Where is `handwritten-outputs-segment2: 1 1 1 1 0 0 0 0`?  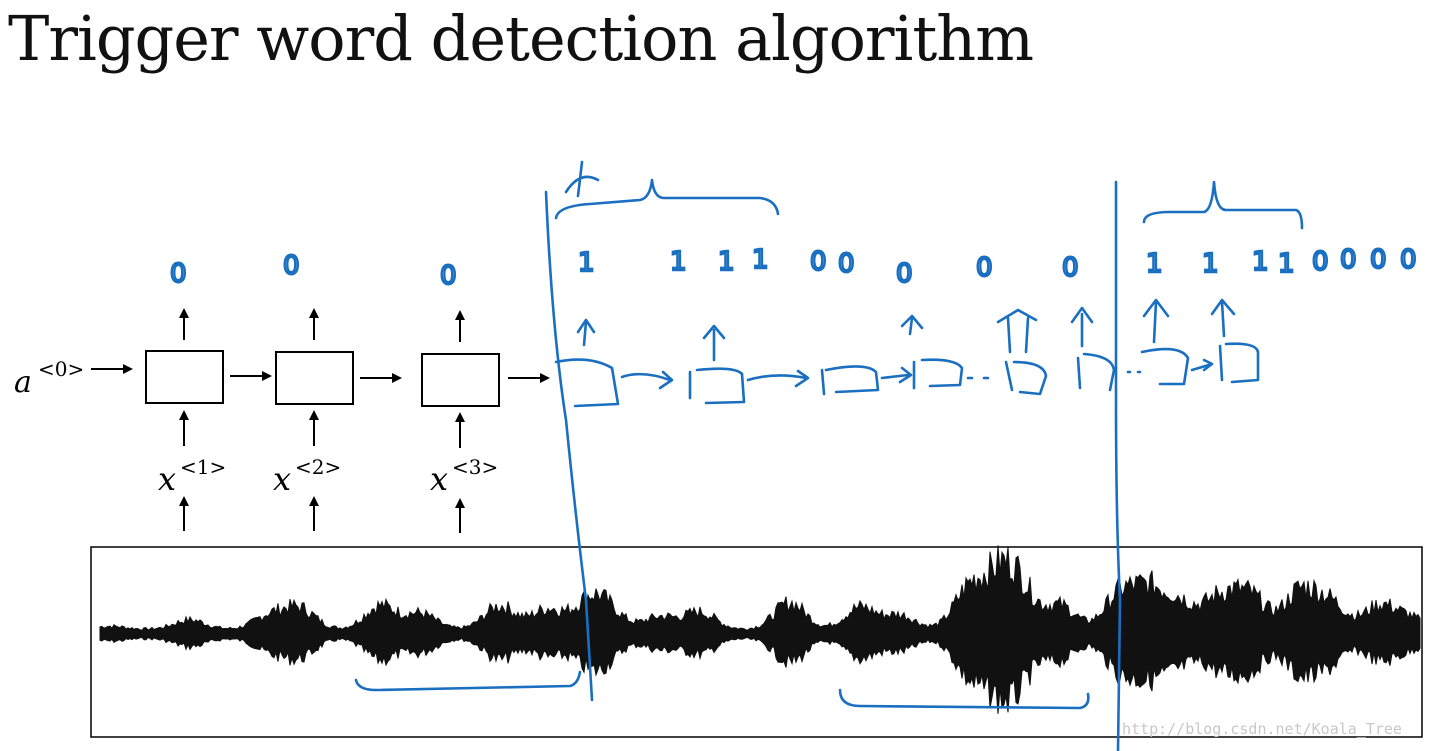 handwritten-outputs-segment2: 1 1 1 1 0 0 0 0 is located at coordinates (1281, 262).